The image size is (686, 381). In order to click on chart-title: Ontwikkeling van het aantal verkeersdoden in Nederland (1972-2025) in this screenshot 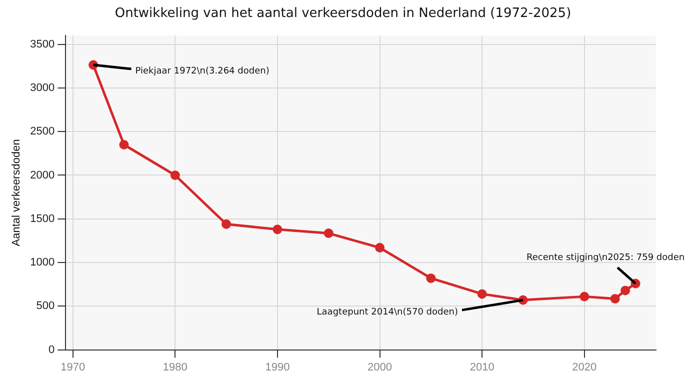, I will do `click(343, 13)`.